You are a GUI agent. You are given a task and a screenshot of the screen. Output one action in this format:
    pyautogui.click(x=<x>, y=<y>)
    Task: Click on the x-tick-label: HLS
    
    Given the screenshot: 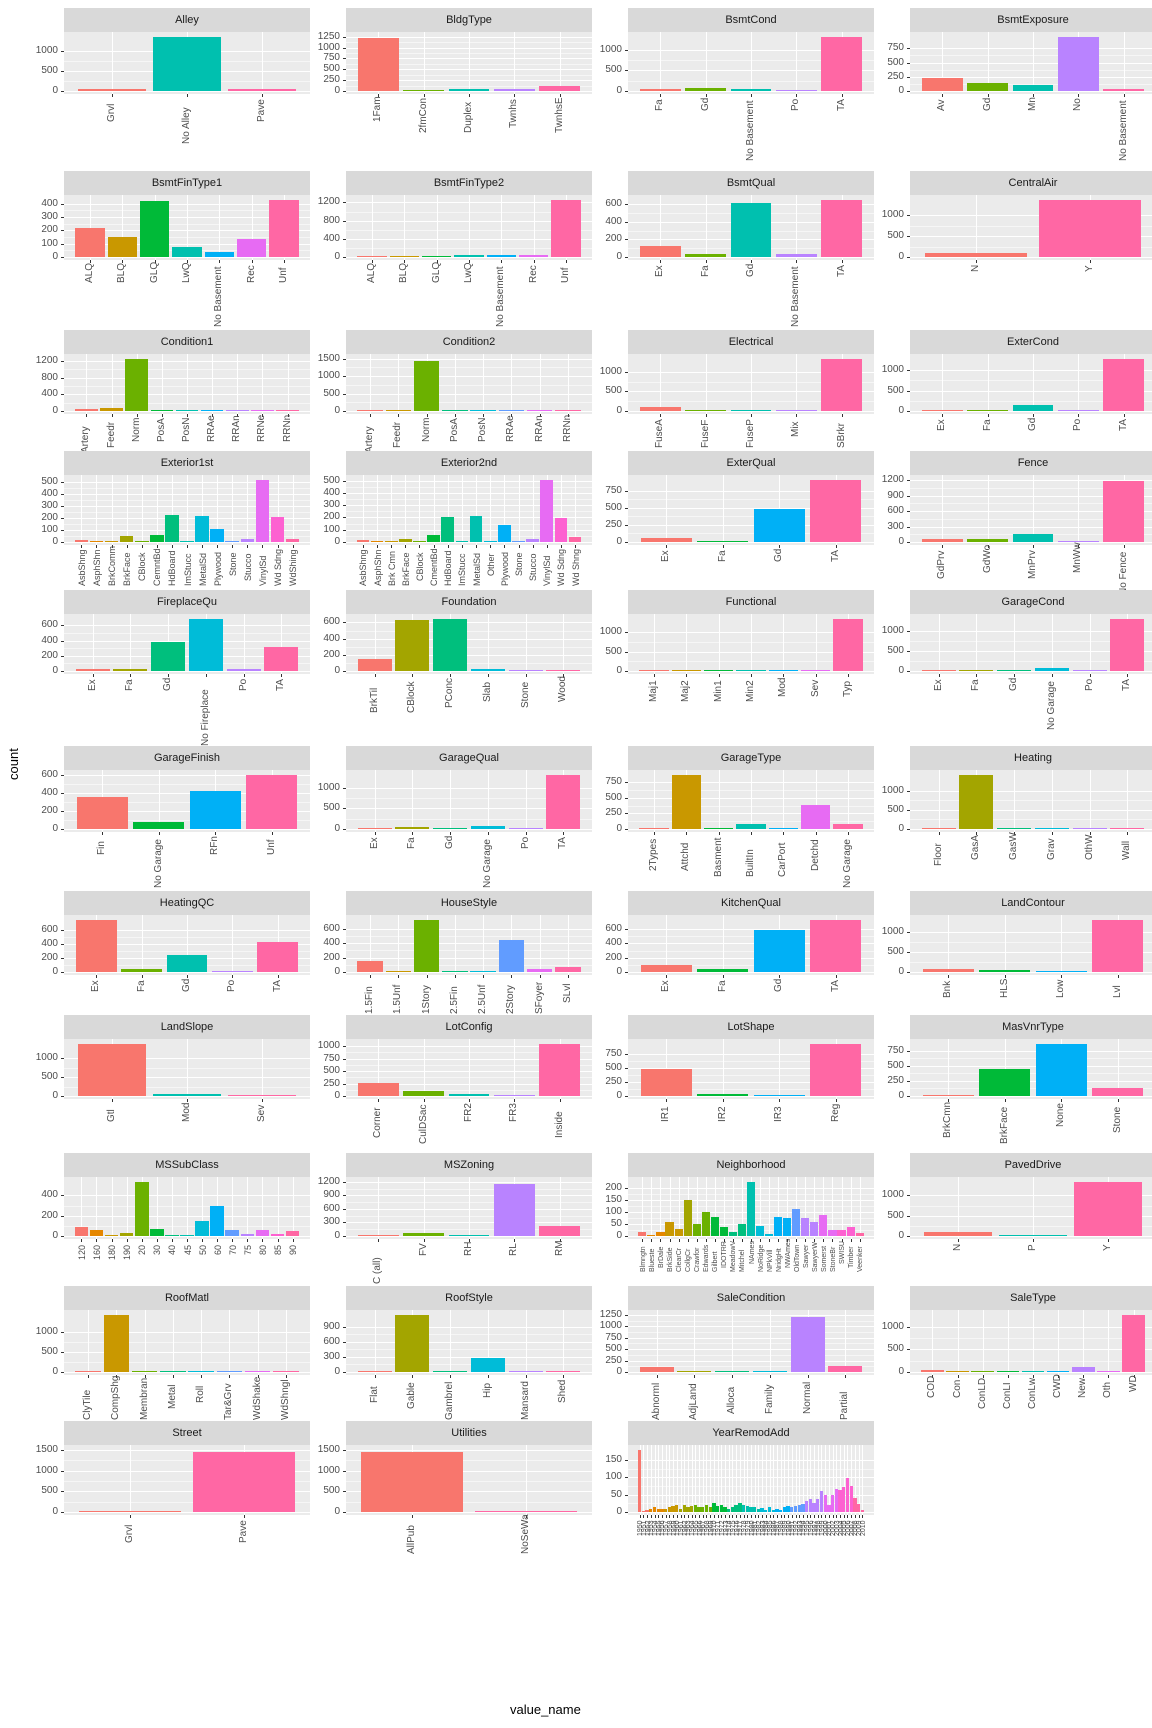 What is the action you would take?
    pyautogui.click(x=1004, y=988)
    